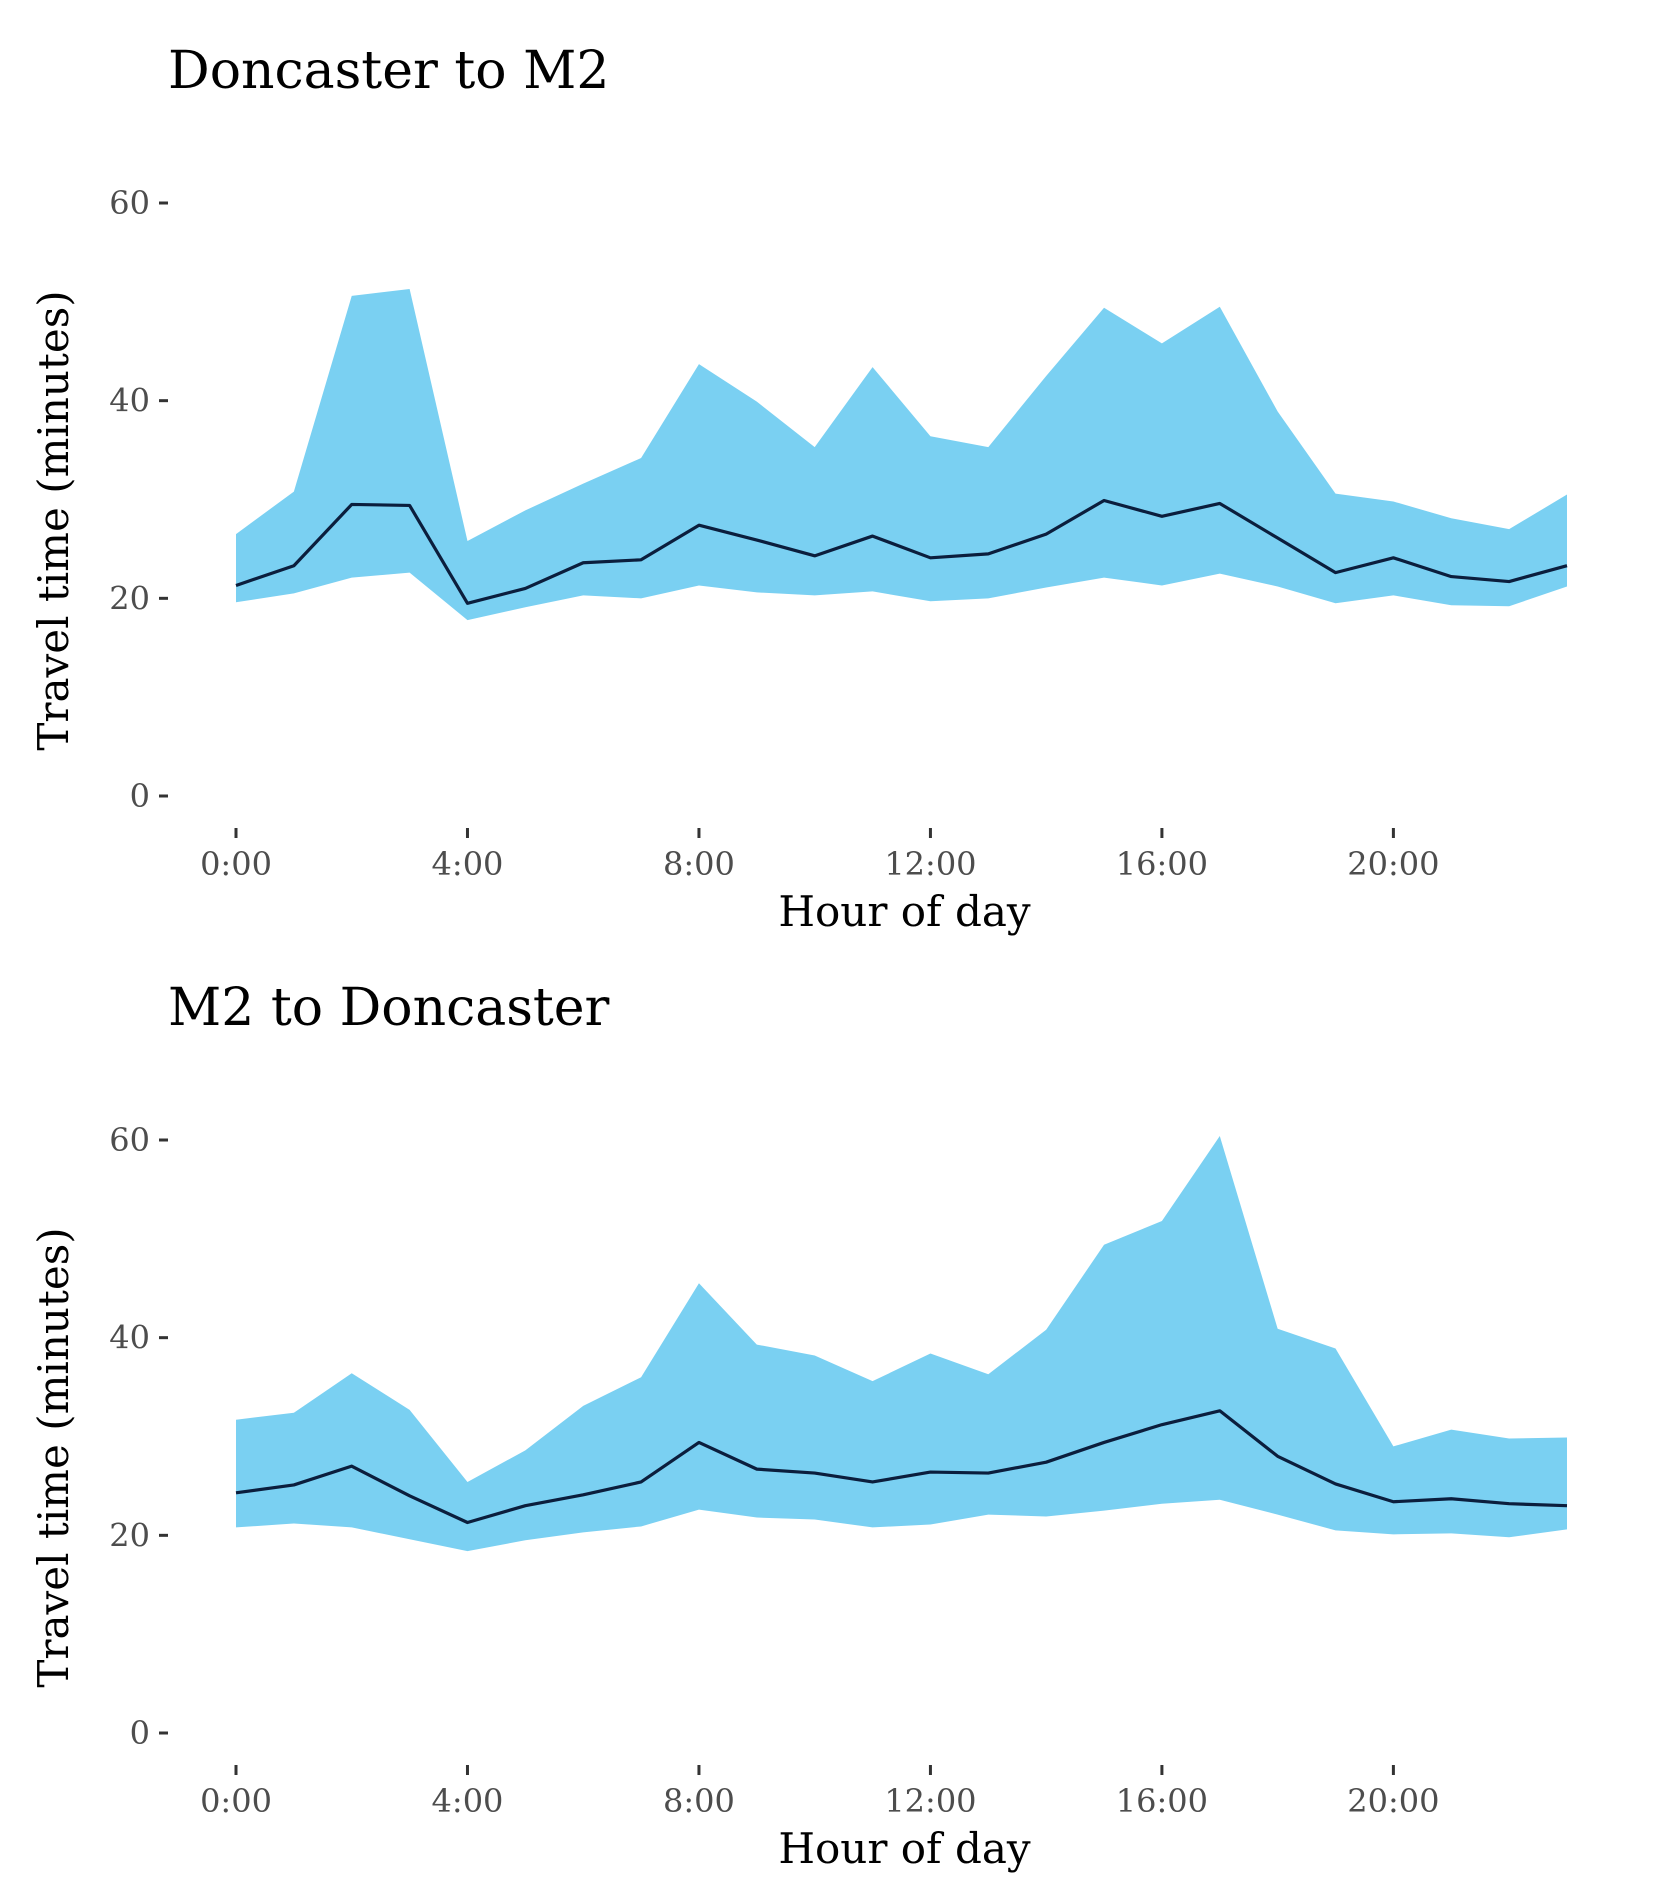 The height and width of the screenshot is (1889, 1653). Describe the element at coordinates (388, 71) in the screenshot. I see `chart-title: Doncaster to M2` at that location.